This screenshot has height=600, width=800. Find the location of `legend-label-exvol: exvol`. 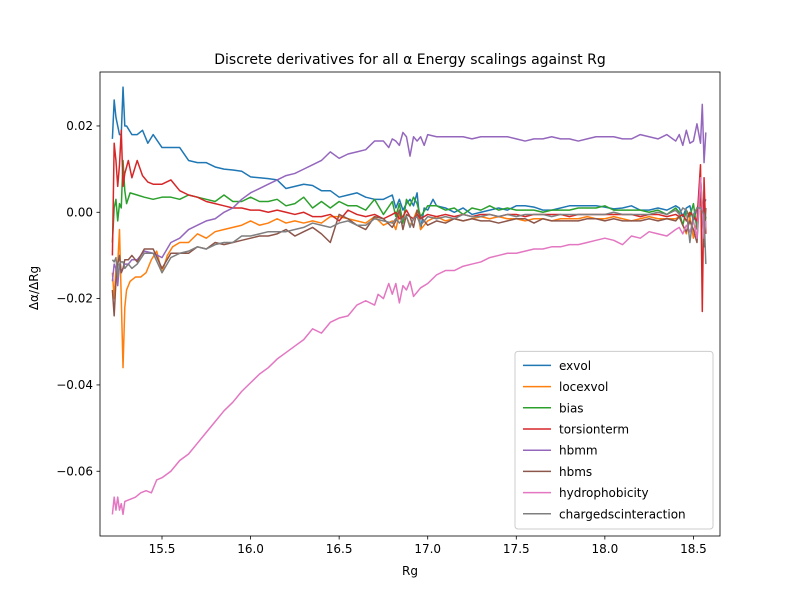

legend-label-exvol: exvol is located at coordinates (575, 366).